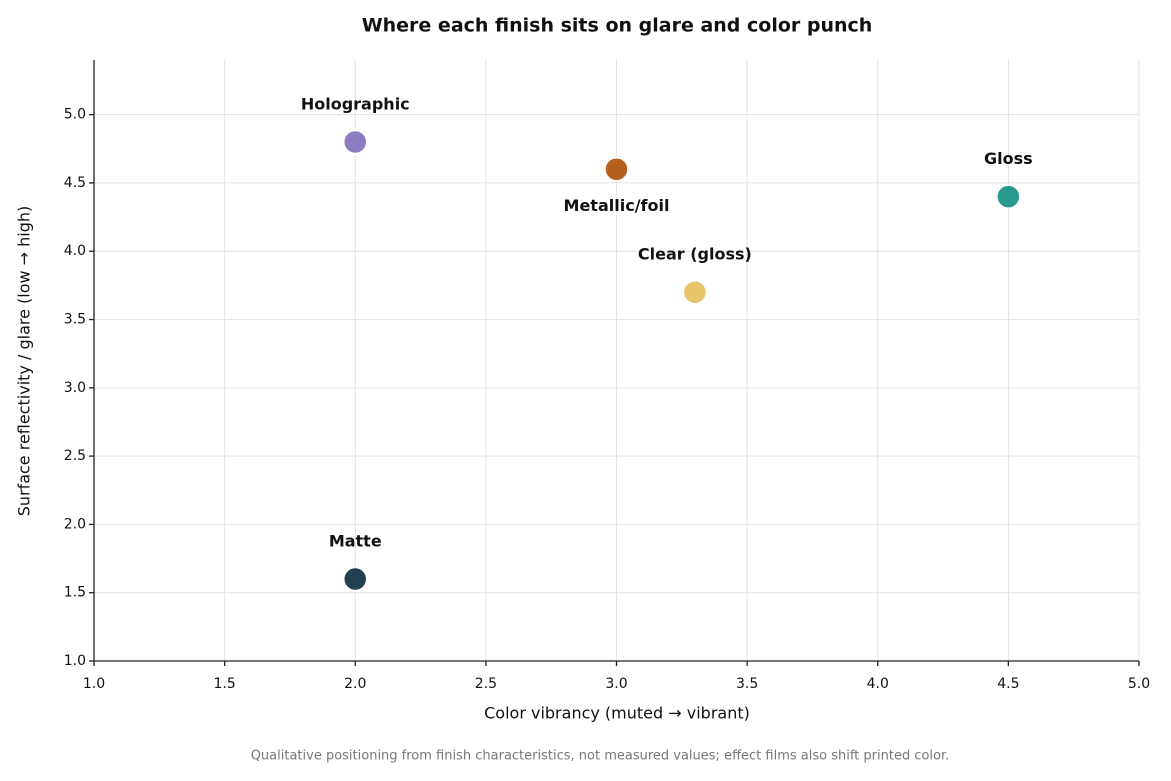 The height and width of the screenshot is (781, 1171). I want to click on y-tick-label: 3.0, so click(75, 388).